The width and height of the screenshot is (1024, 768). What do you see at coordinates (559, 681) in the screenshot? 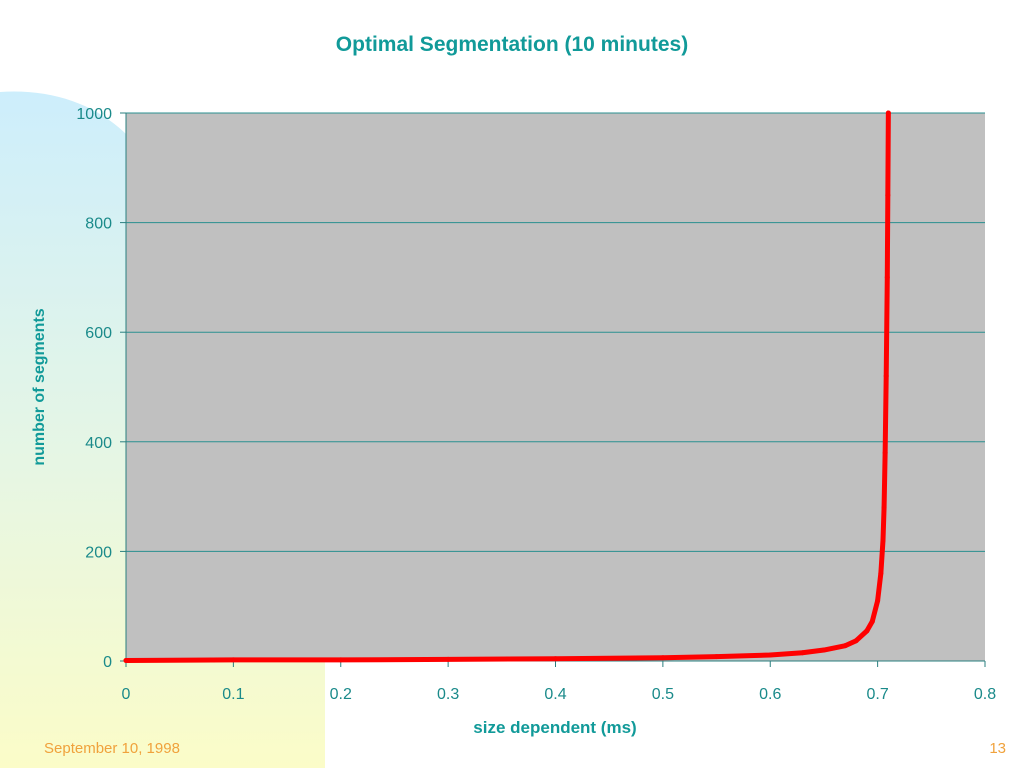
I see `x-axis: 0 0.1 0.2 0.3 0.4 0.5 0.6 0.7 0.8` at bounding box center [559, 681].